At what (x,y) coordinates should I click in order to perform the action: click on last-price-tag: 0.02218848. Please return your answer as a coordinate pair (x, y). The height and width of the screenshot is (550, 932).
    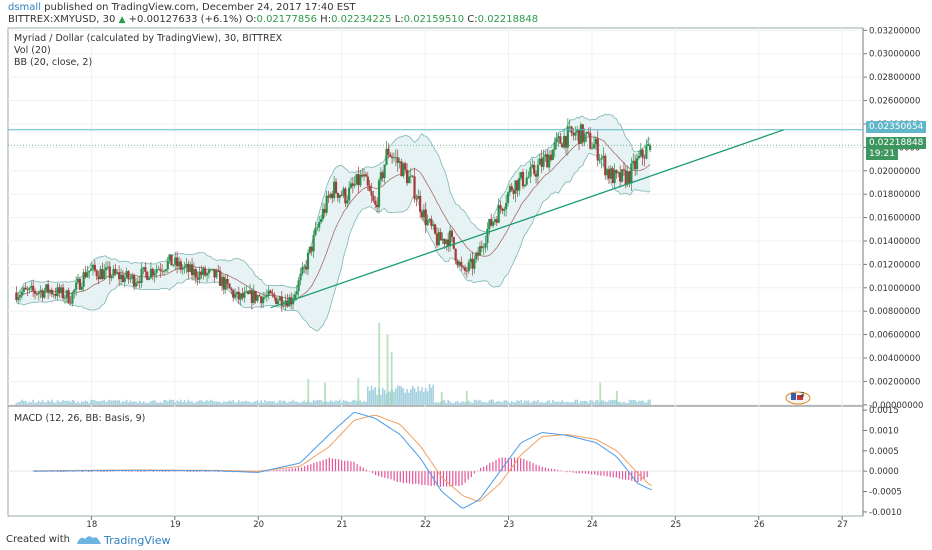
    Looking at the image, I should click on (896, 143).